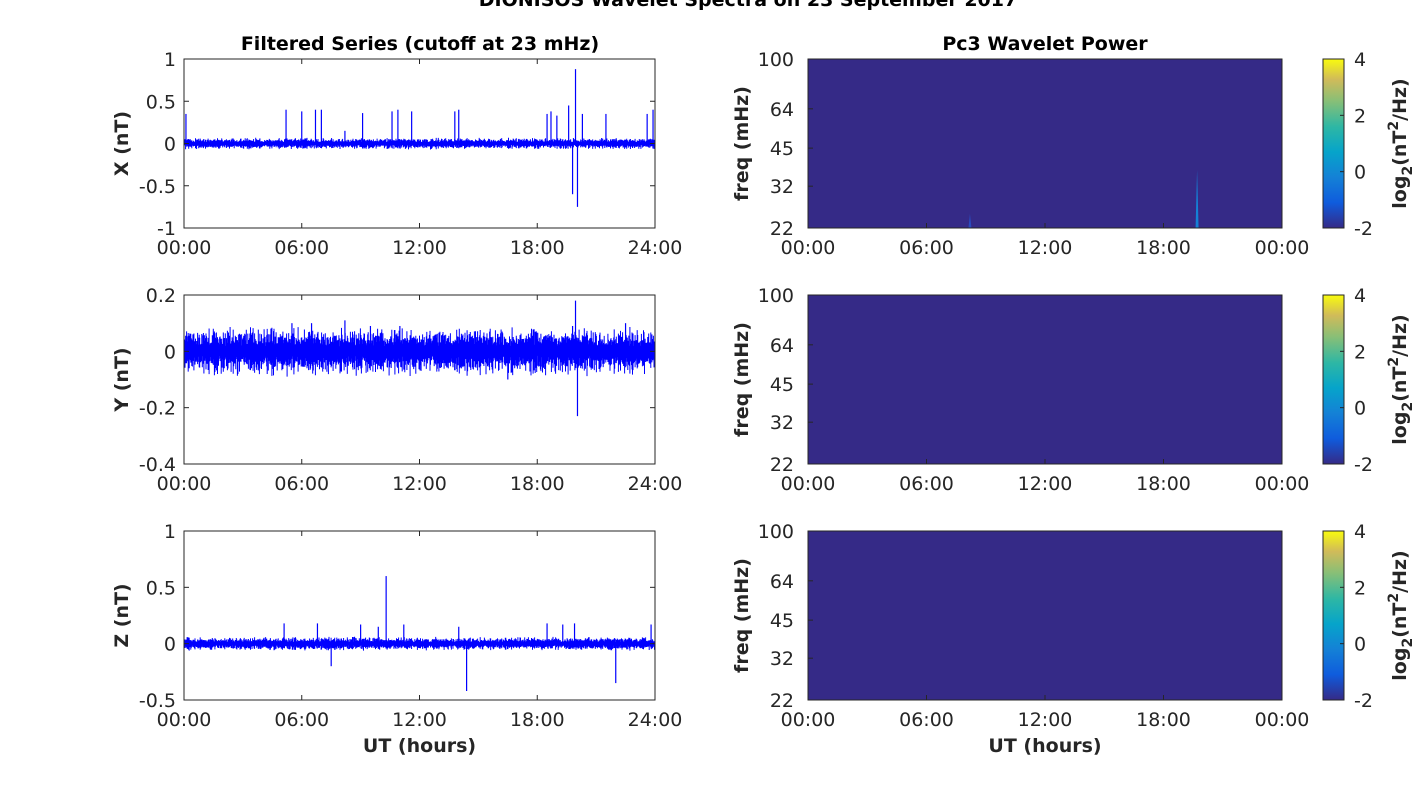 Image resolution: width=1418 pixels, height=788 pixels. What do you see at coordinates (420, 44) in the screenshot?
I see `left-column-title: Filtered Series (cutoff at 23 mHz)` at bounding box center [420, 44].